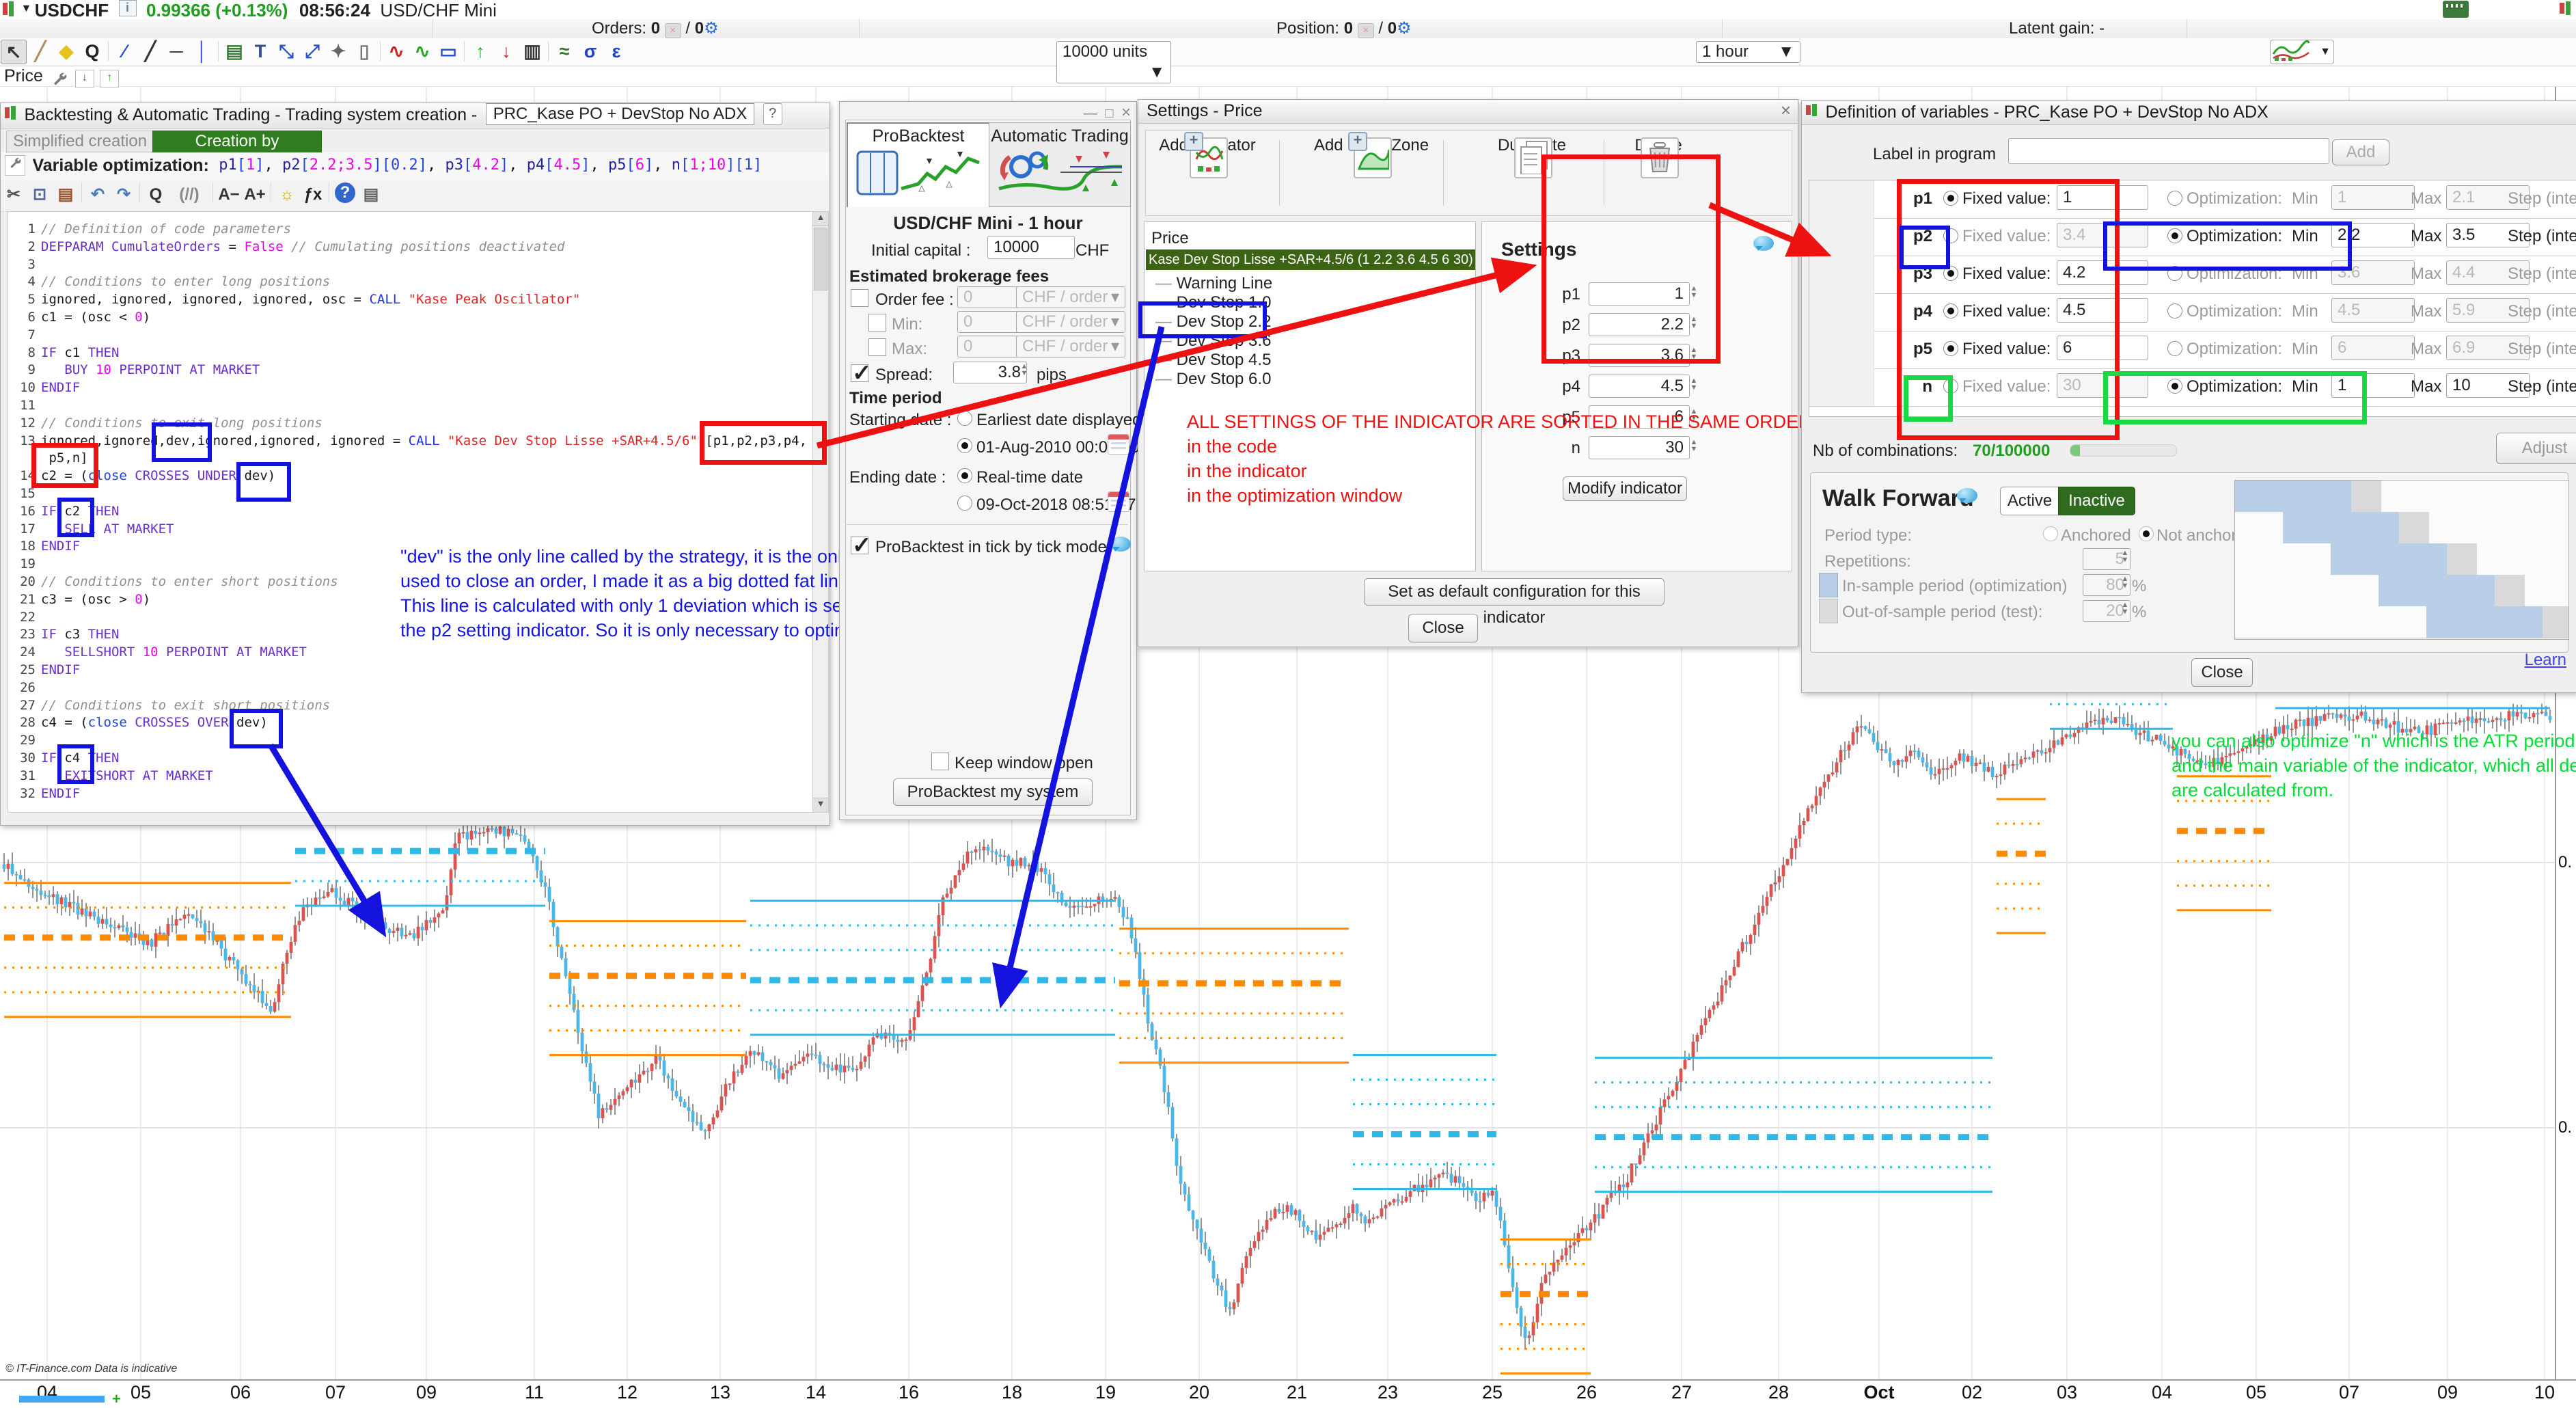 This screenshot has height=1408, width=2576. What do you see at coordinates (1694, 353) in the screenshot?
I see `param-spinner-p3: ▲ ▼` at bounding box center [1694, 353].